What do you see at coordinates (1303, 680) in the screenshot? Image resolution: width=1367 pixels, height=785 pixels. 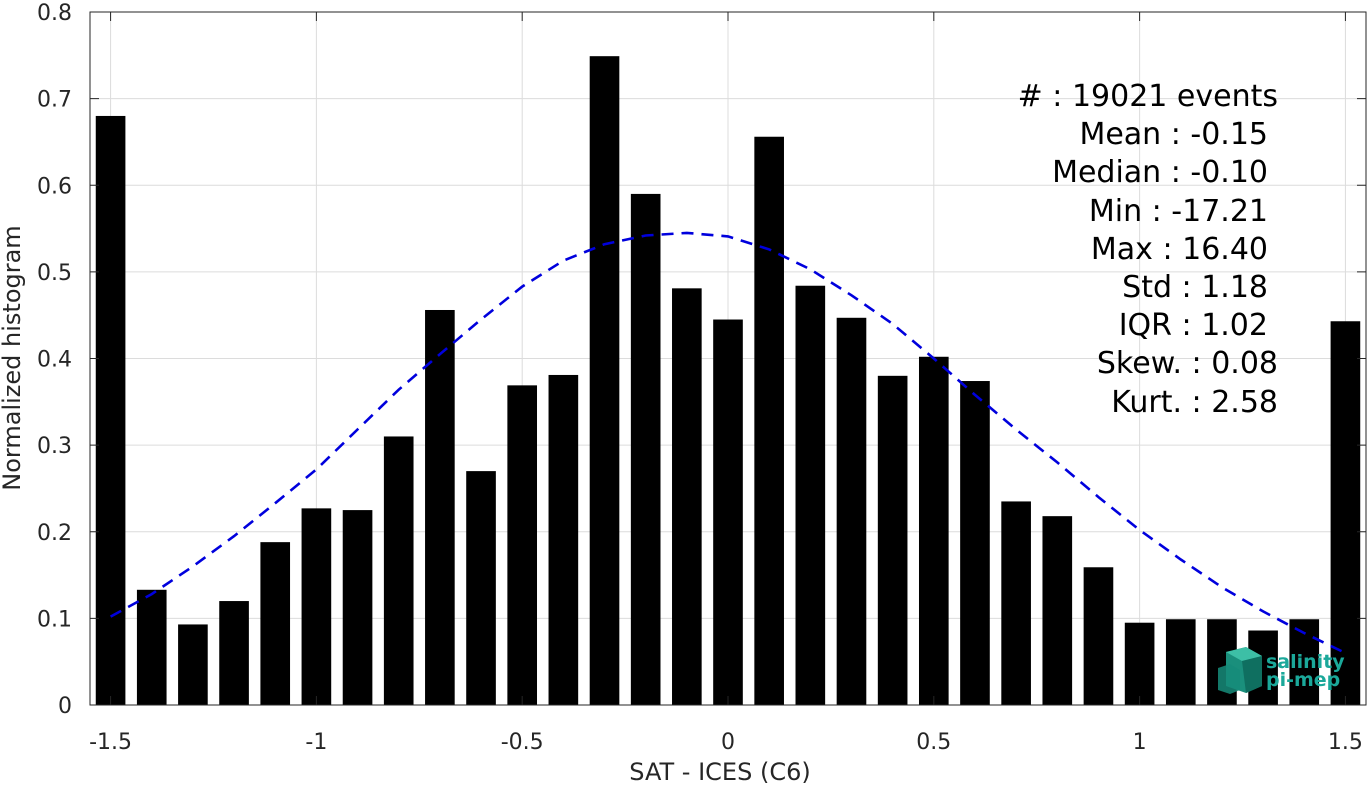 I see `logo-text-pimep: pi-mep` at bounding box center [1303, 680].